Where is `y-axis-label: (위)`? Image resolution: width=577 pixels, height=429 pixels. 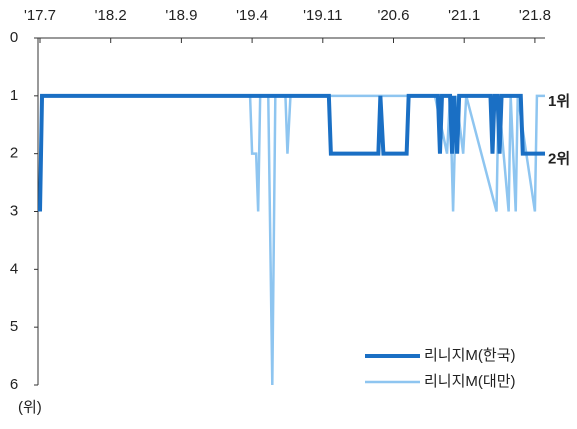
y-axis-label: (위) is located at coordinates (30, 407).